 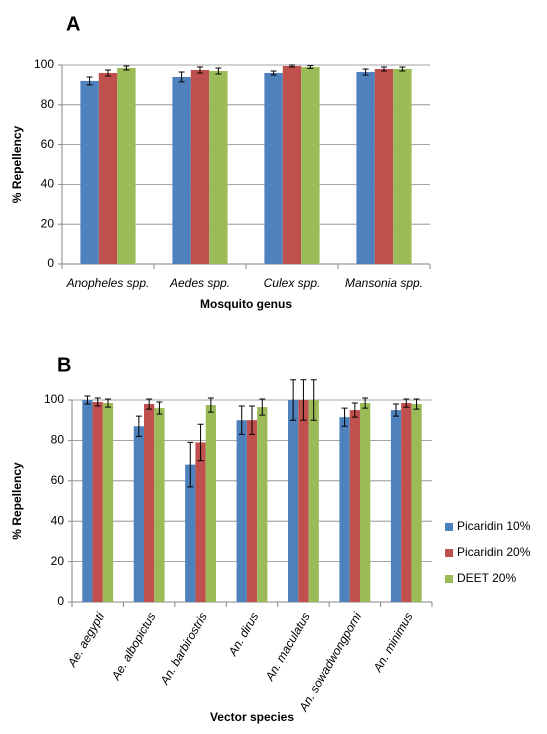 What do you see at coordinates (73, 24) in the screenshot?
I see `panel-label: A` at bounding box center [73, 24].